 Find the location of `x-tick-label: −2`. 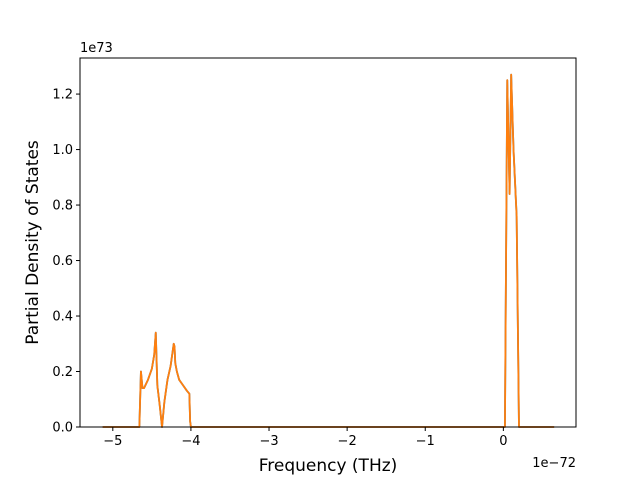

x-tick-label: −2 is located at coordinates (347, 441).